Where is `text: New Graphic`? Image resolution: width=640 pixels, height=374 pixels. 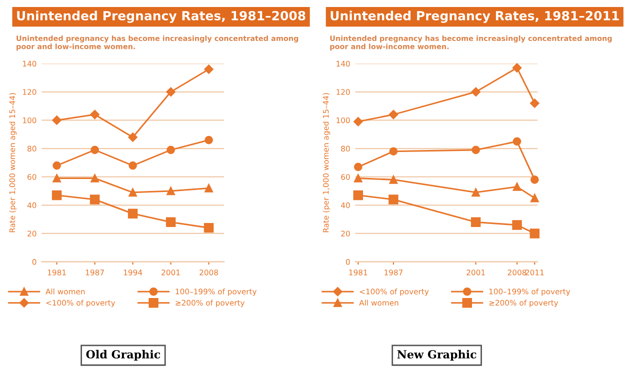
text: New Graphic is located at coordinates (436, 355).